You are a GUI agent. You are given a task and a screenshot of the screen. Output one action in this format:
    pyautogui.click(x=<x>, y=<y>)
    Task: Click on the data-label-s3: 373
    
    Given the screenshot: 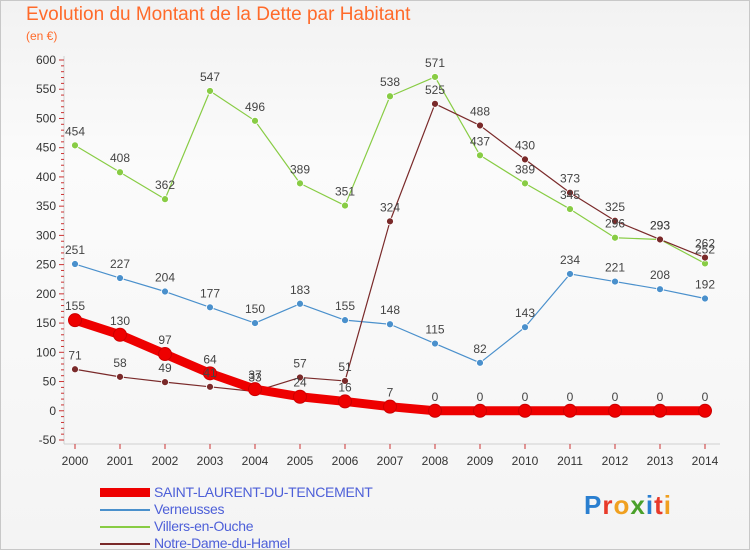 What is the action you would take?
    pyautogui.click(x=570, y=179)
    